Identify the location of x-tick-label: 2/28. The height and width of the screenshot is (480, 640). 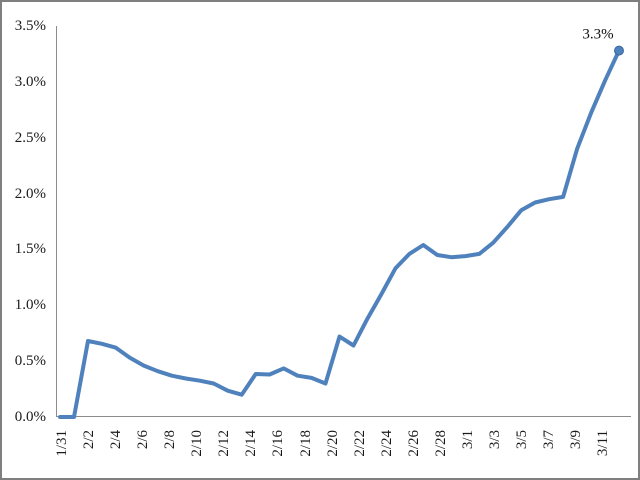
(440, 443).